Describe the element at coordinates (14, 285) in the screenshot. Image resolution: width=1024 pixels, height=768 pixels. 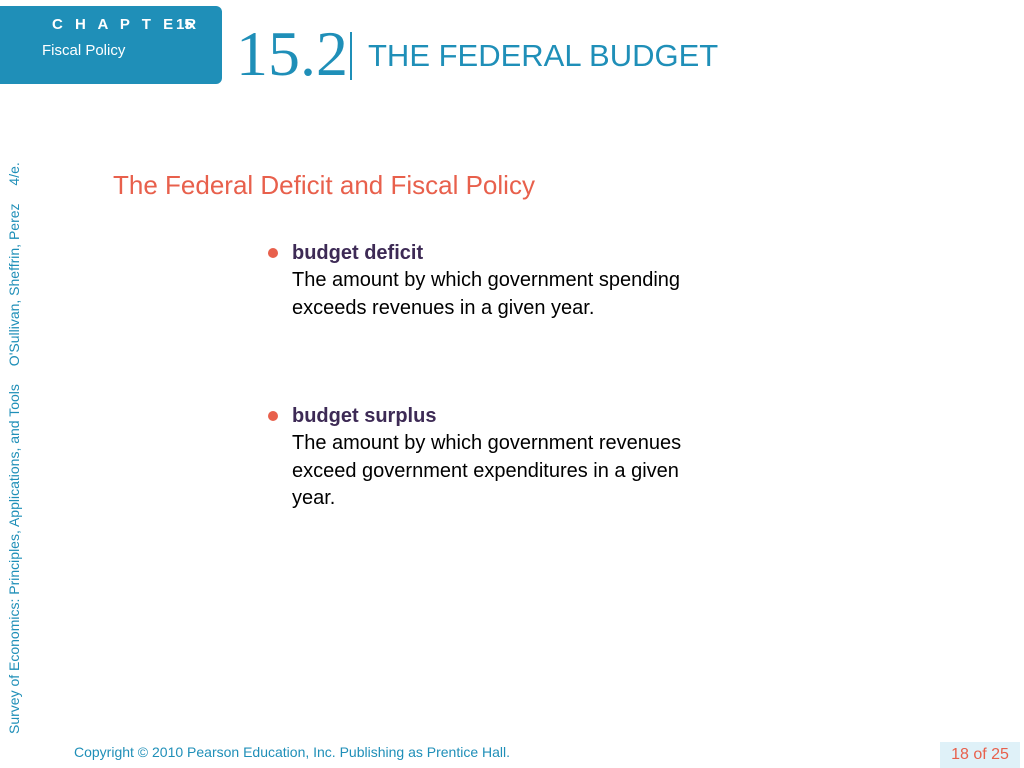
I see `book-authors: O'Sullivan, Sheffrin, Perez` at that location.